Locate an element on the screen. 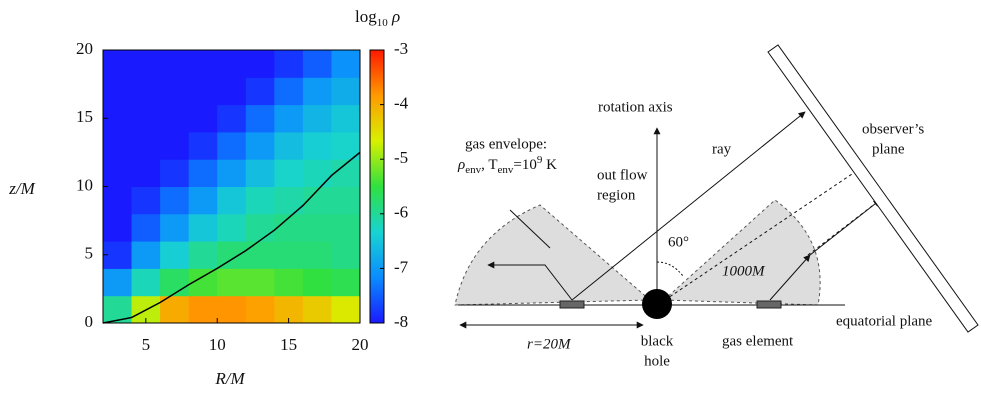 This screenshot has height=393, width=981. label-part: K is located at coordinates (549, 165).